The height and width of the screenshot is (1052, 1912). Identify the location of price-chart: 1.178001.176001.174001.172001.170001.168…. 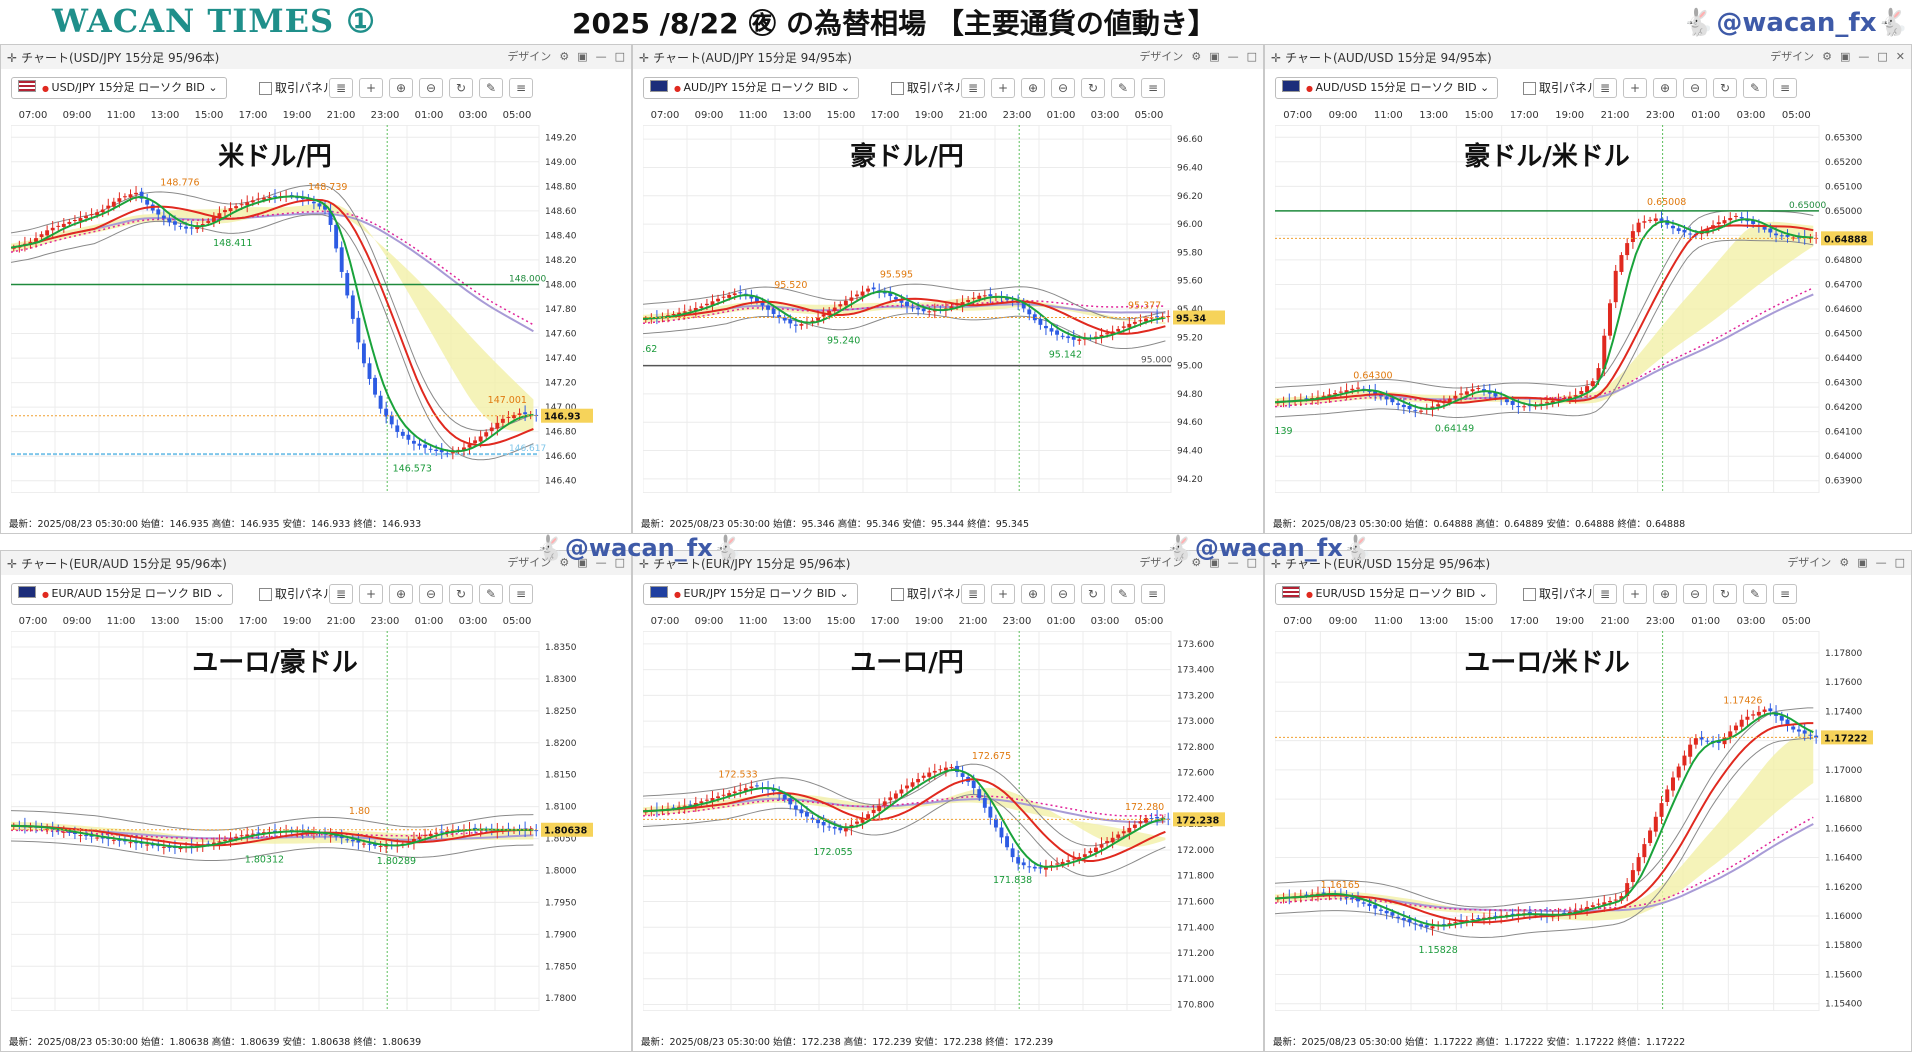
(1588, 821).